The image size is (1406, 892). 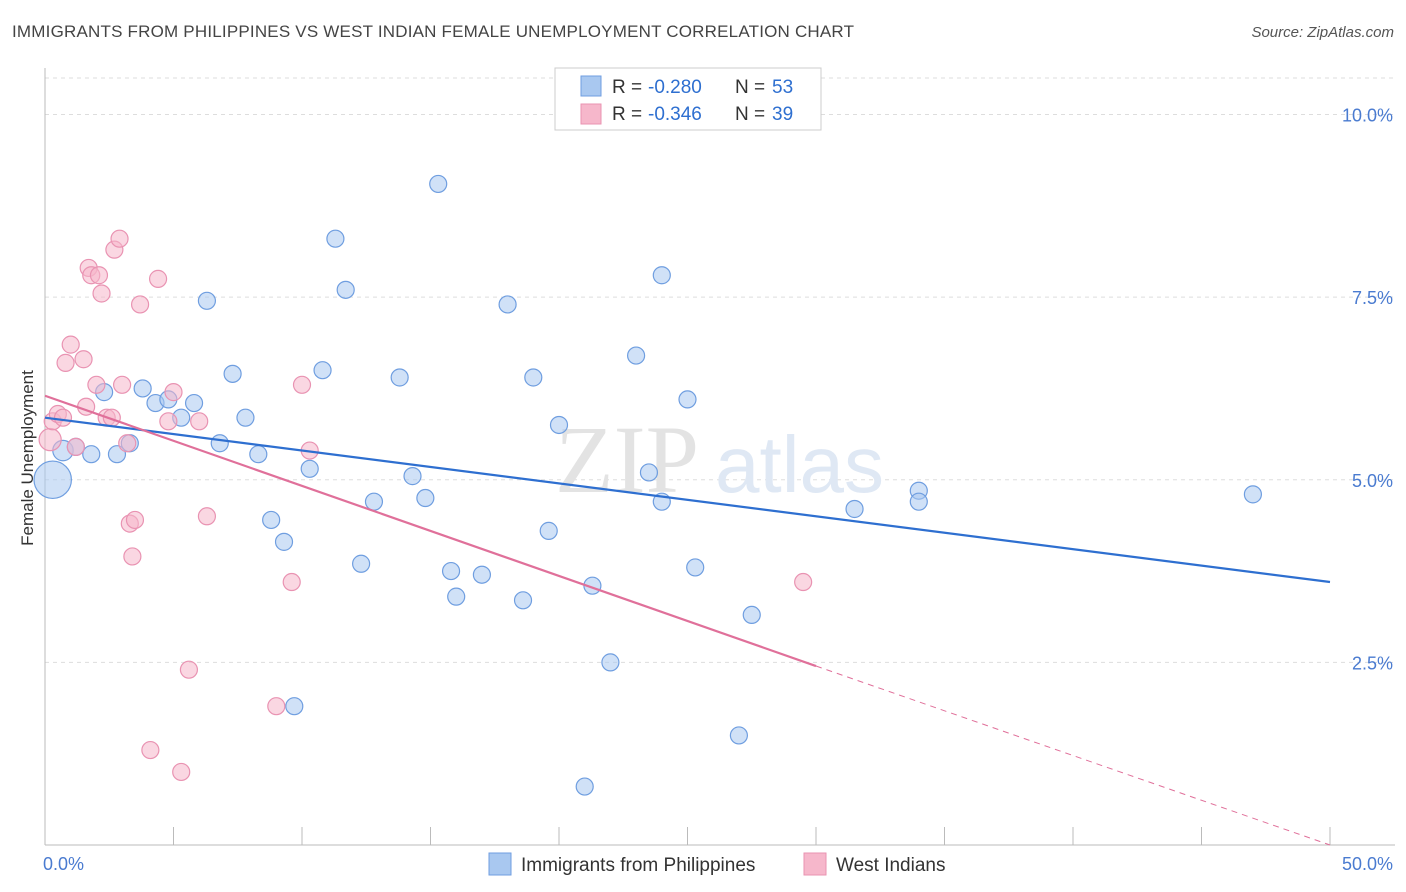 What do you see at coordinates (627, 87) in the screenshot?
I see `legend-r-label-1: R =` at bounding box center [627, 87].